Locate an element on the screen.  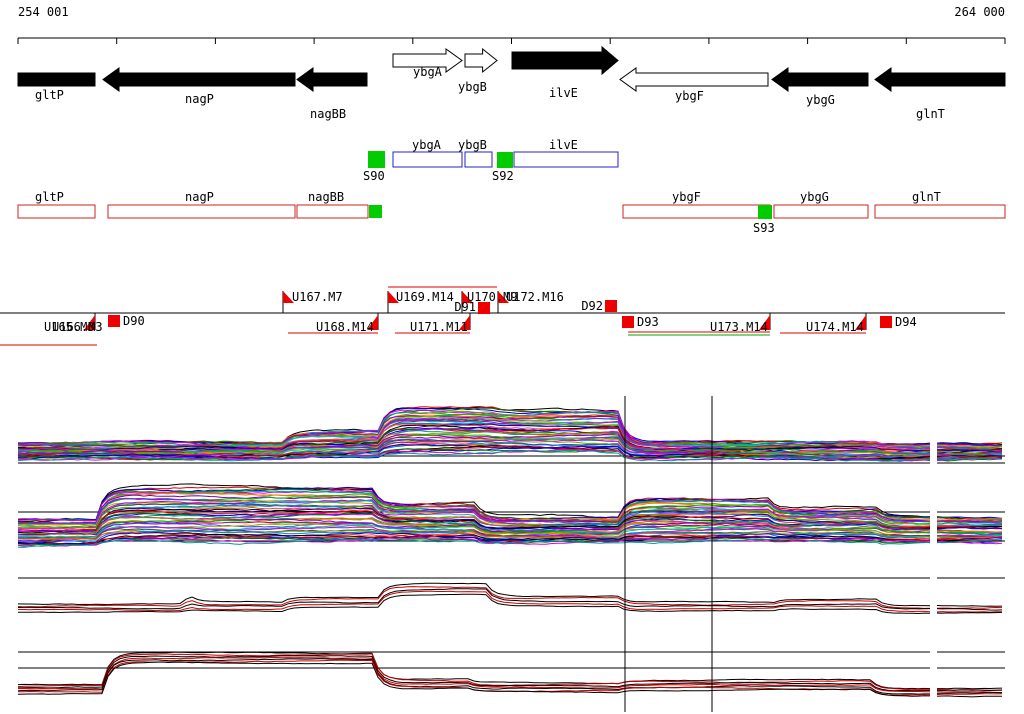
transcript-box-ilvE is located at coordinates (566, 159).